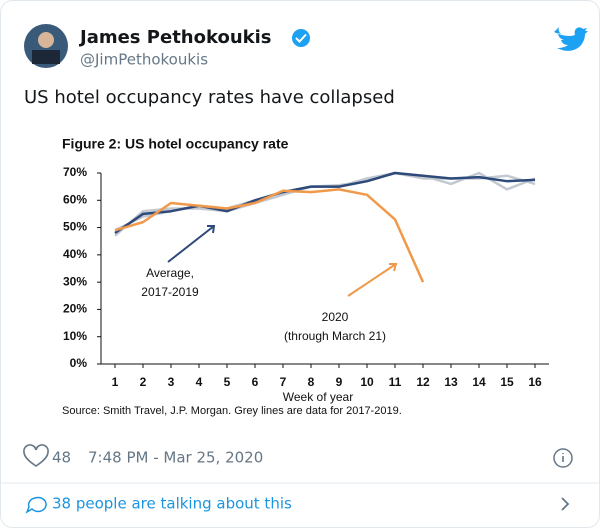  I want to click on x-tick-label: 5, so click(227, 382).